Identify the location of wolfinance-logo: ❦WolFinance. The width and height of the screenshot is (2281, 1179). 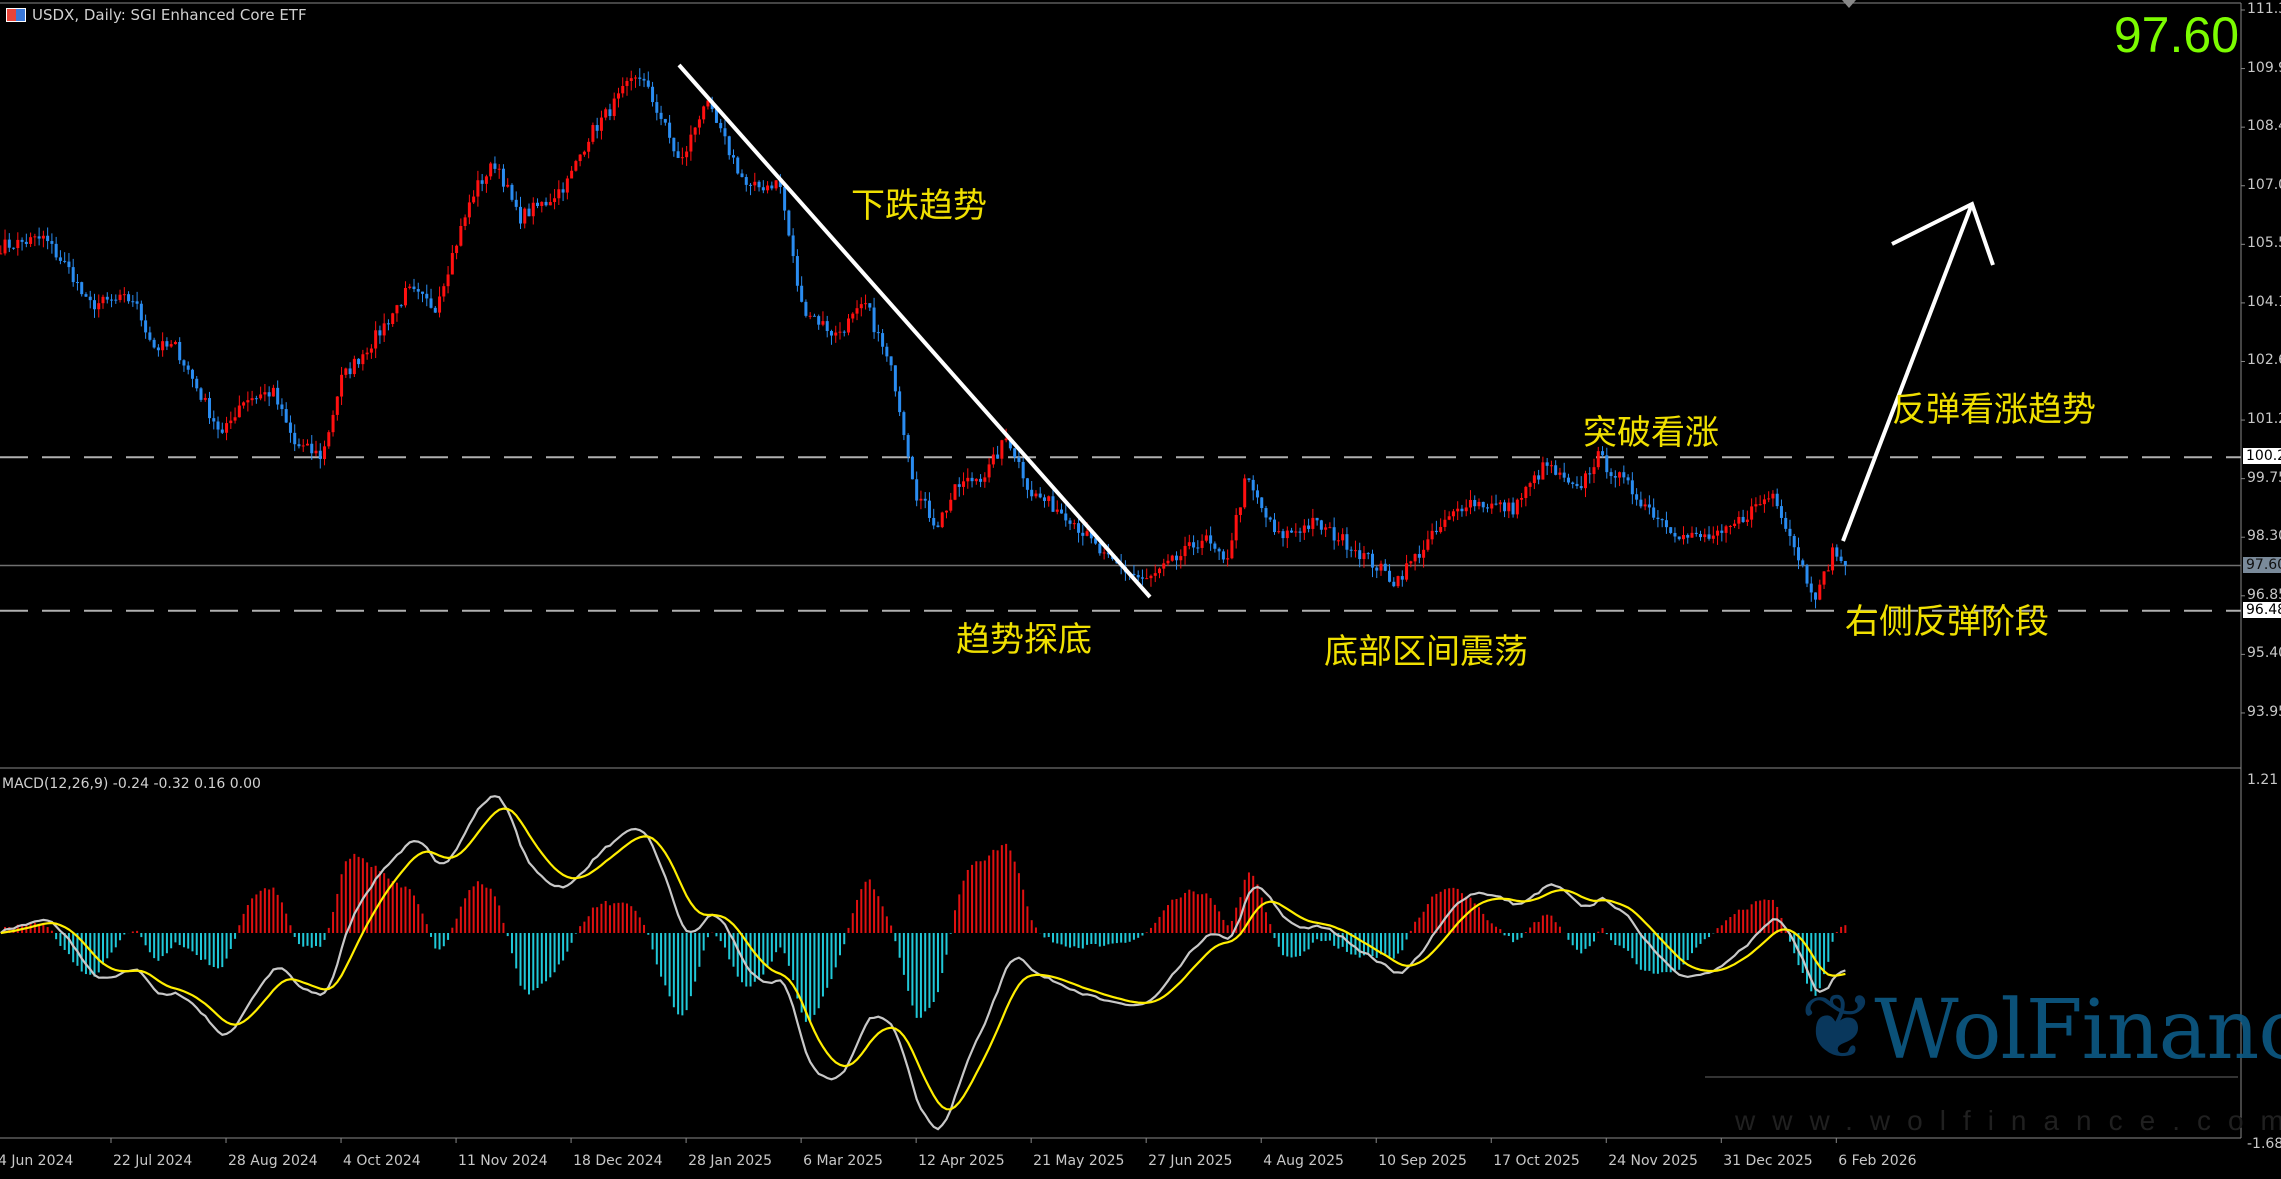
(2040, 1027).